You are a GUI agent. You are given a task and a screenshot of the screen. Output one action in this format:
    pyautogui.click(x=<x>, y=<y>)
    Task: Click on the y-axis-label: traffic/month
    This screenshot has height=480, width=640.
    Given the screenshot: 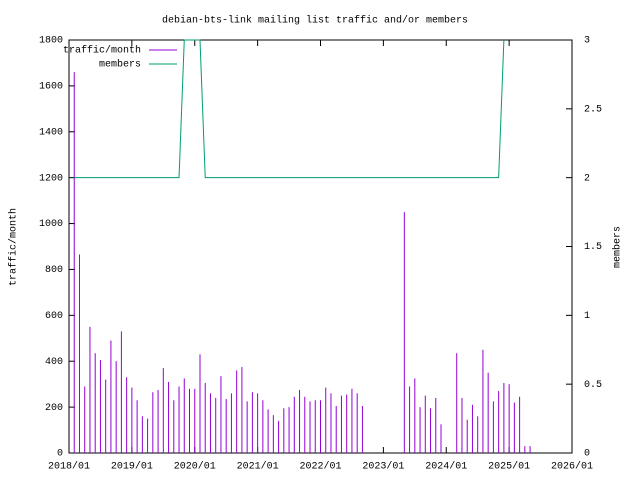 What is the action you would take?
    pyautogui.click(x=14, y=247)
    